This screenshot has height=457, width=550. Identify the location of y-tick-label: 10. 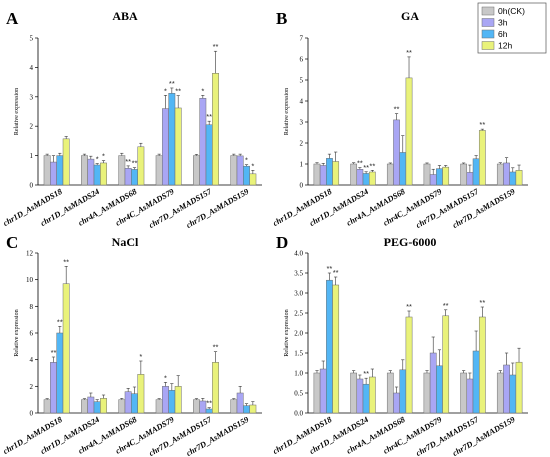
(30, 280).